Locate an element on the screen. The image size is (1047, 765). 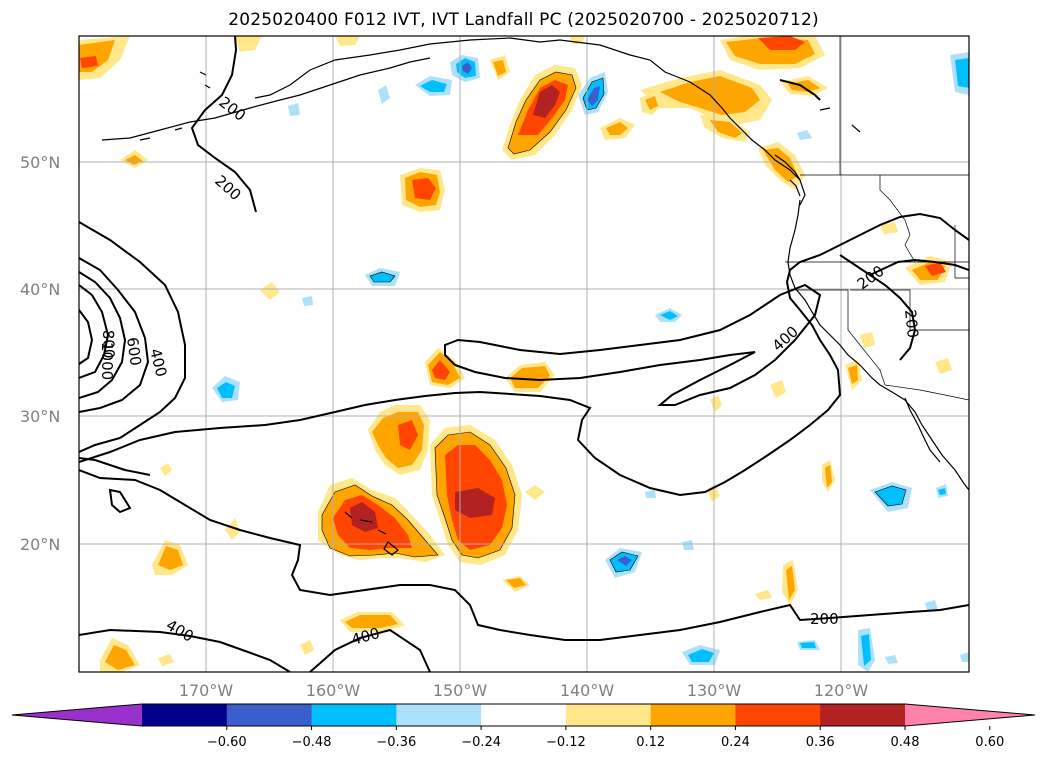
contour-label-800: 800 is located at coordinates (108, 344).